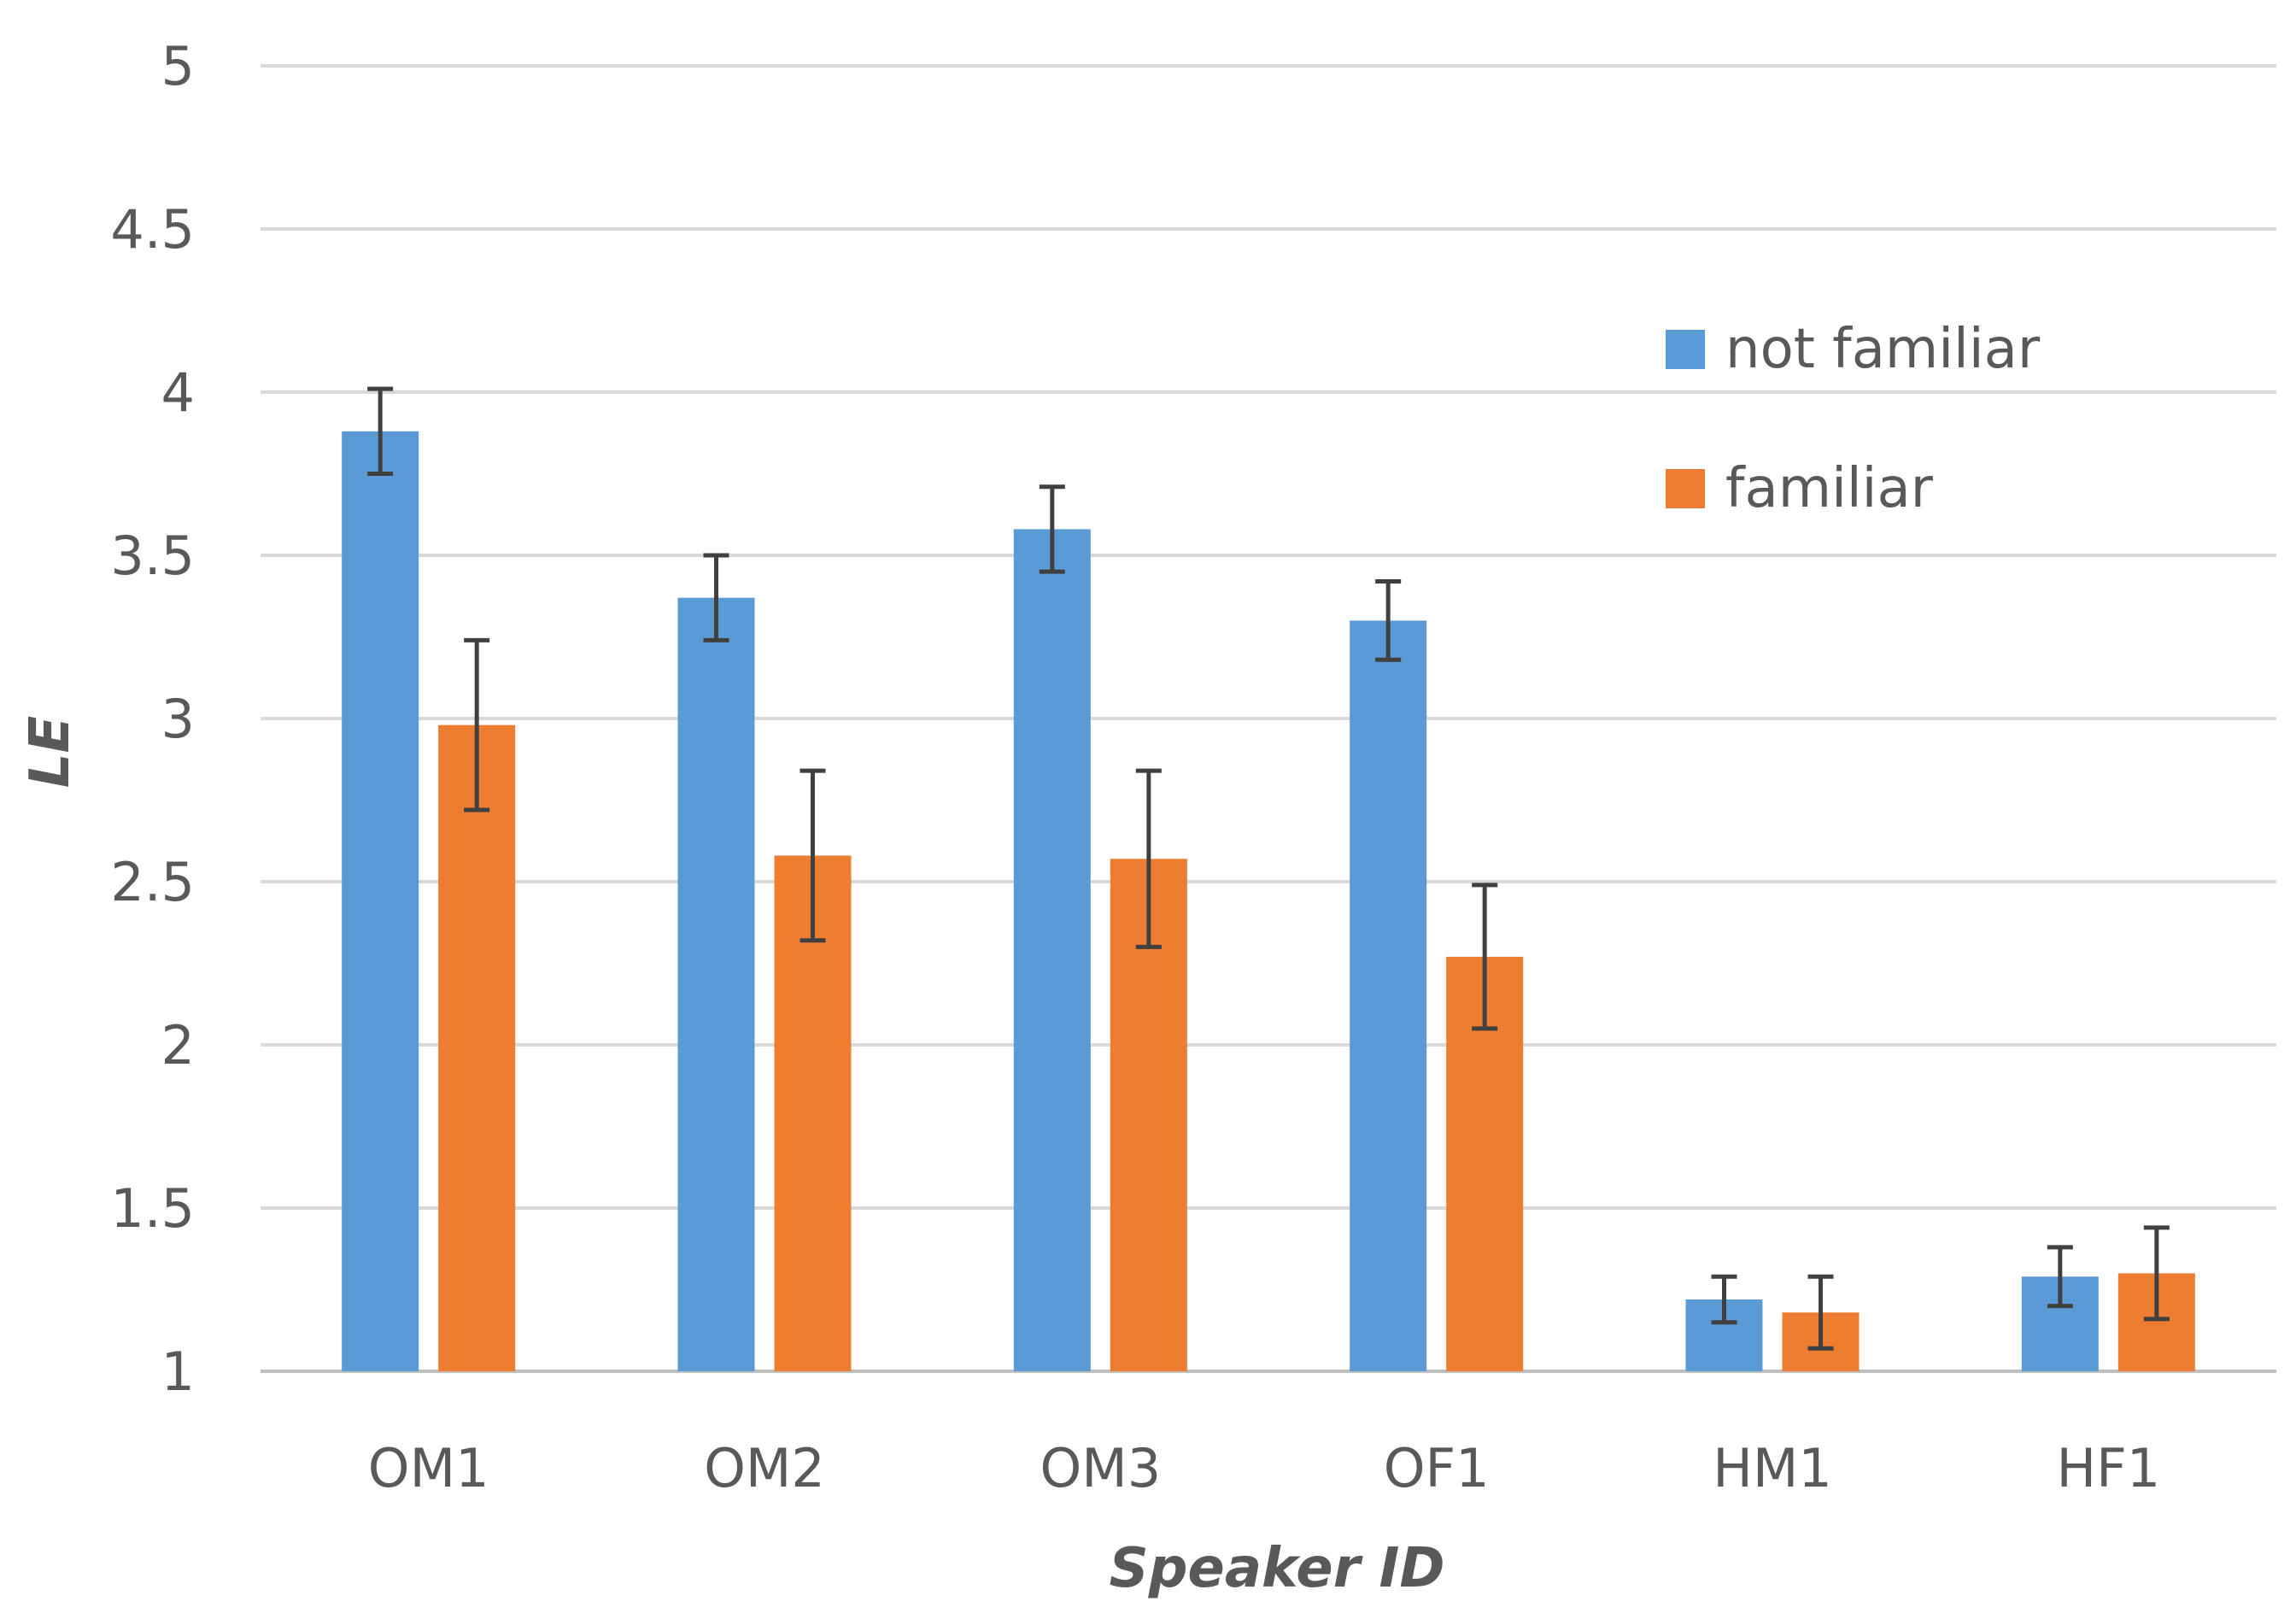 The image size is (2296, 1619). Describe the element at coordinates (1829, 488) in the screenshot. I see `legend-label: familiar` at that location.